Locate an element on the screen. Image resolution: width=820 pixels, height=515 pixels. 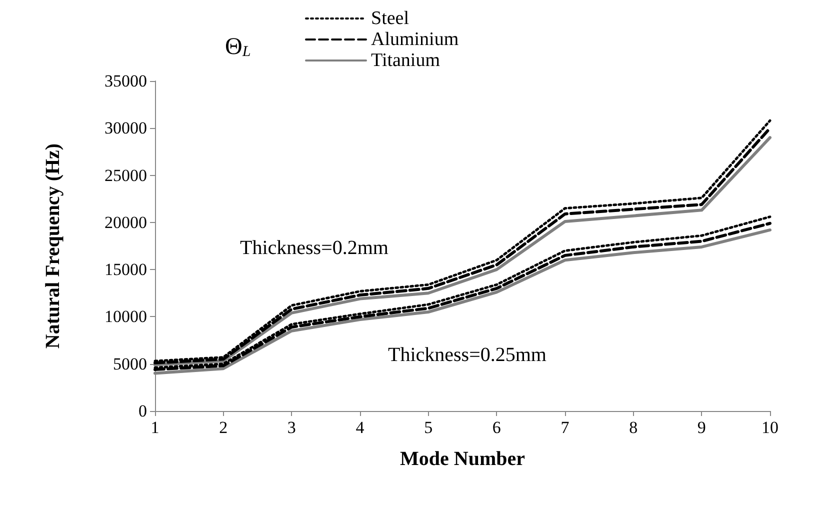
x-tick-label: 5 is located at coordinates (428, 427).